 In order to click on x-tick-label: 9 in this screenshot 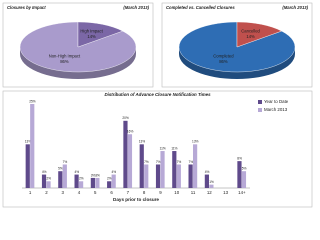, I will do `click(160, 192)`.